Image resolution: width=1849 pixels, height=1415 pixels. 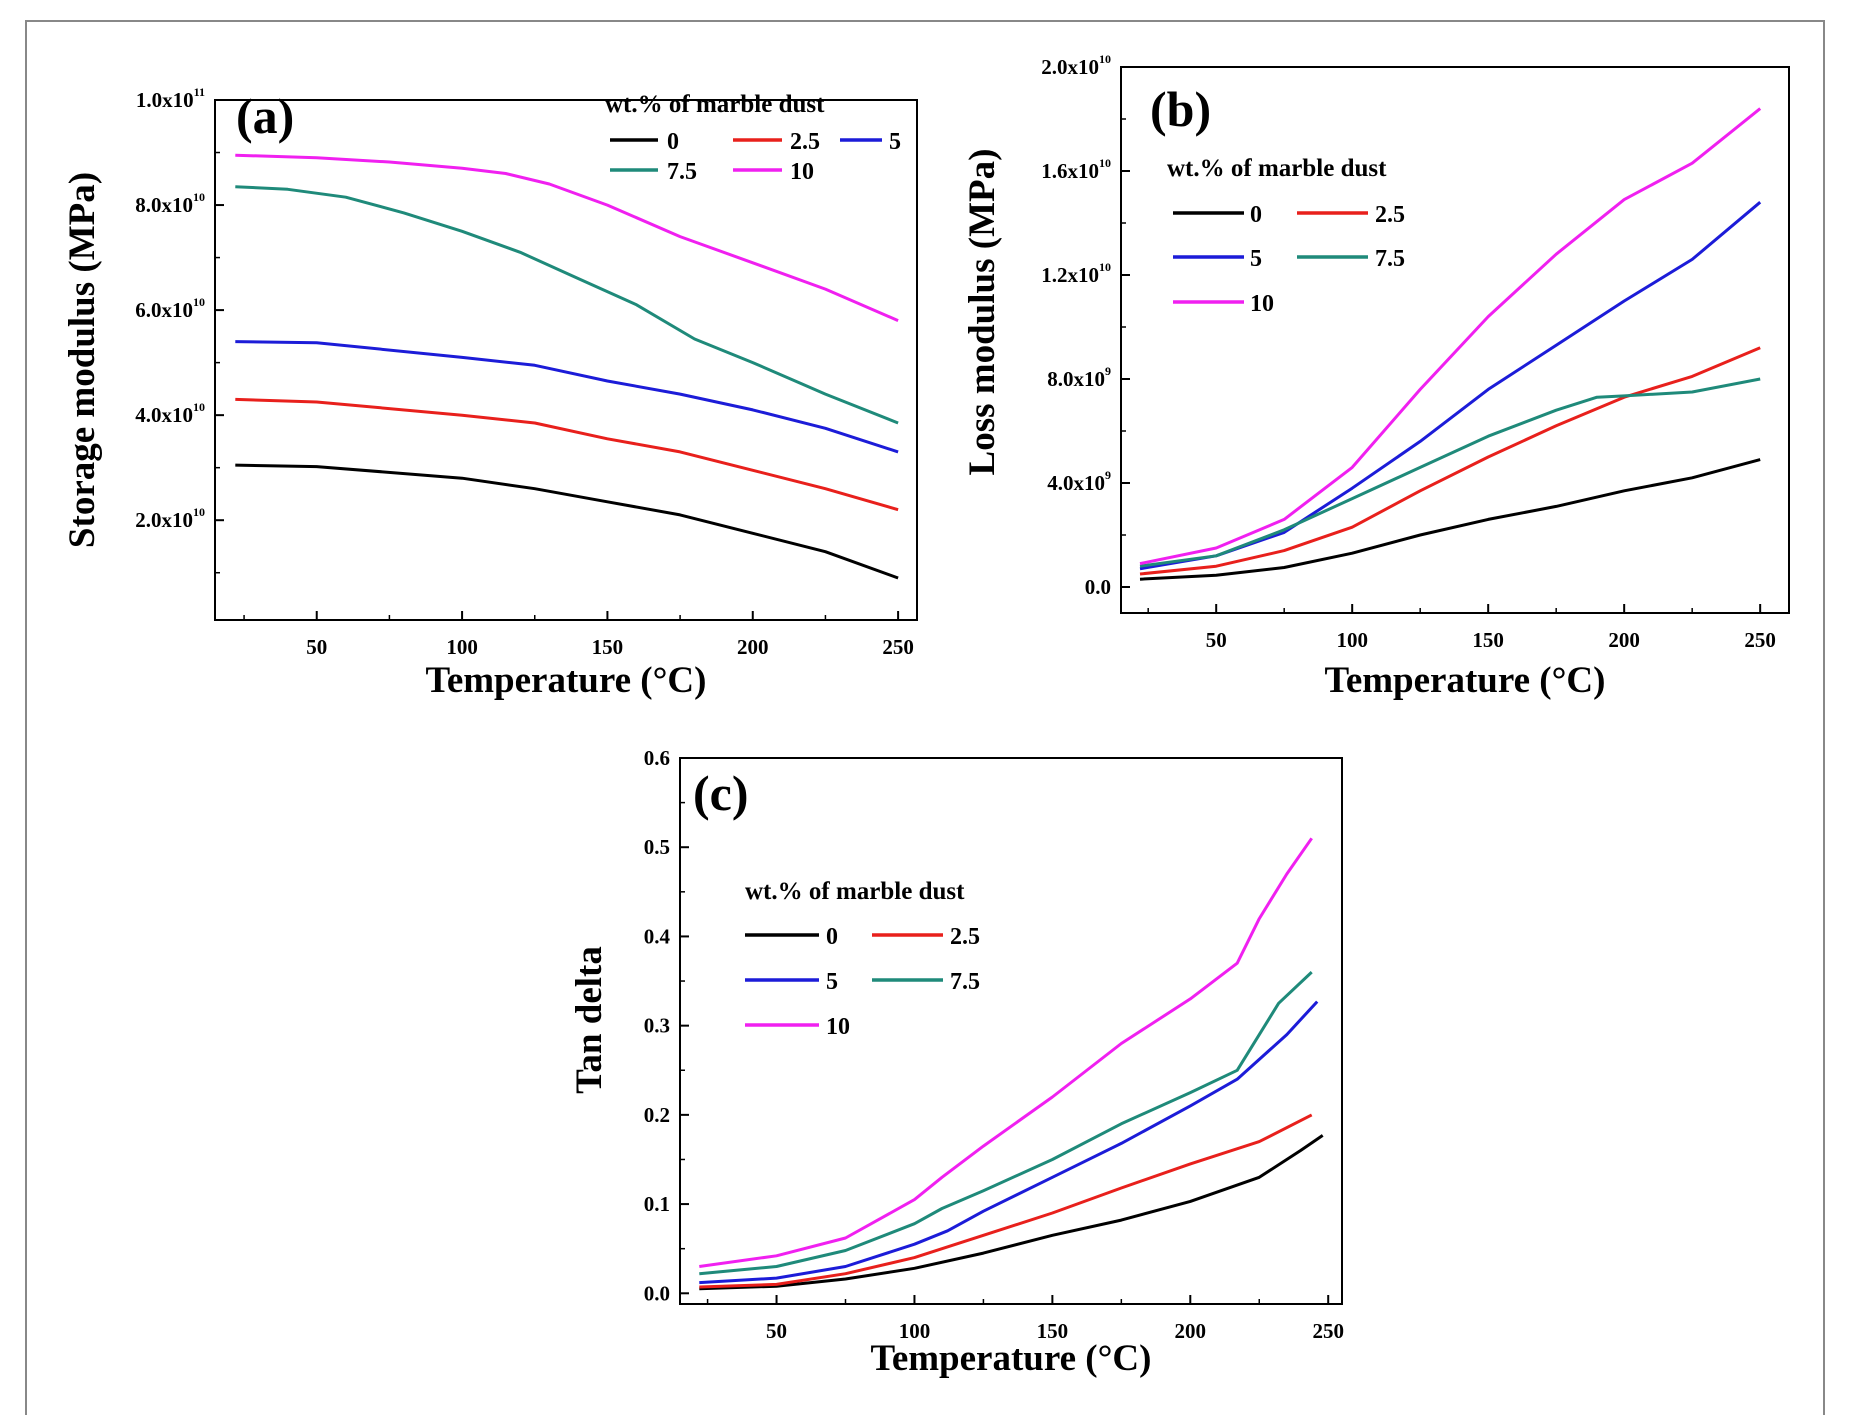 What do you see at coordinates (164, 310) in the screenshot?
I see `y-tick-mantissa: 6.0x10` at bounding box center [164, 310].